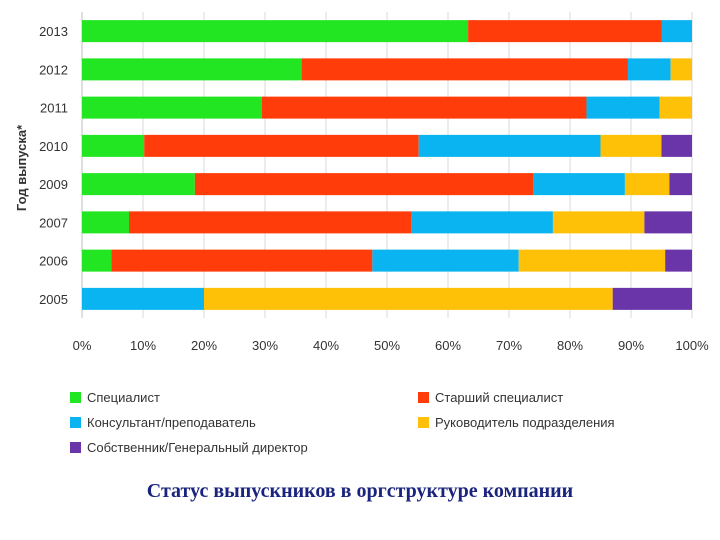 Image resolution: width=720 pixels, height=540 pixels. I want to click on legend-label: Специалист, so click(123, 397).